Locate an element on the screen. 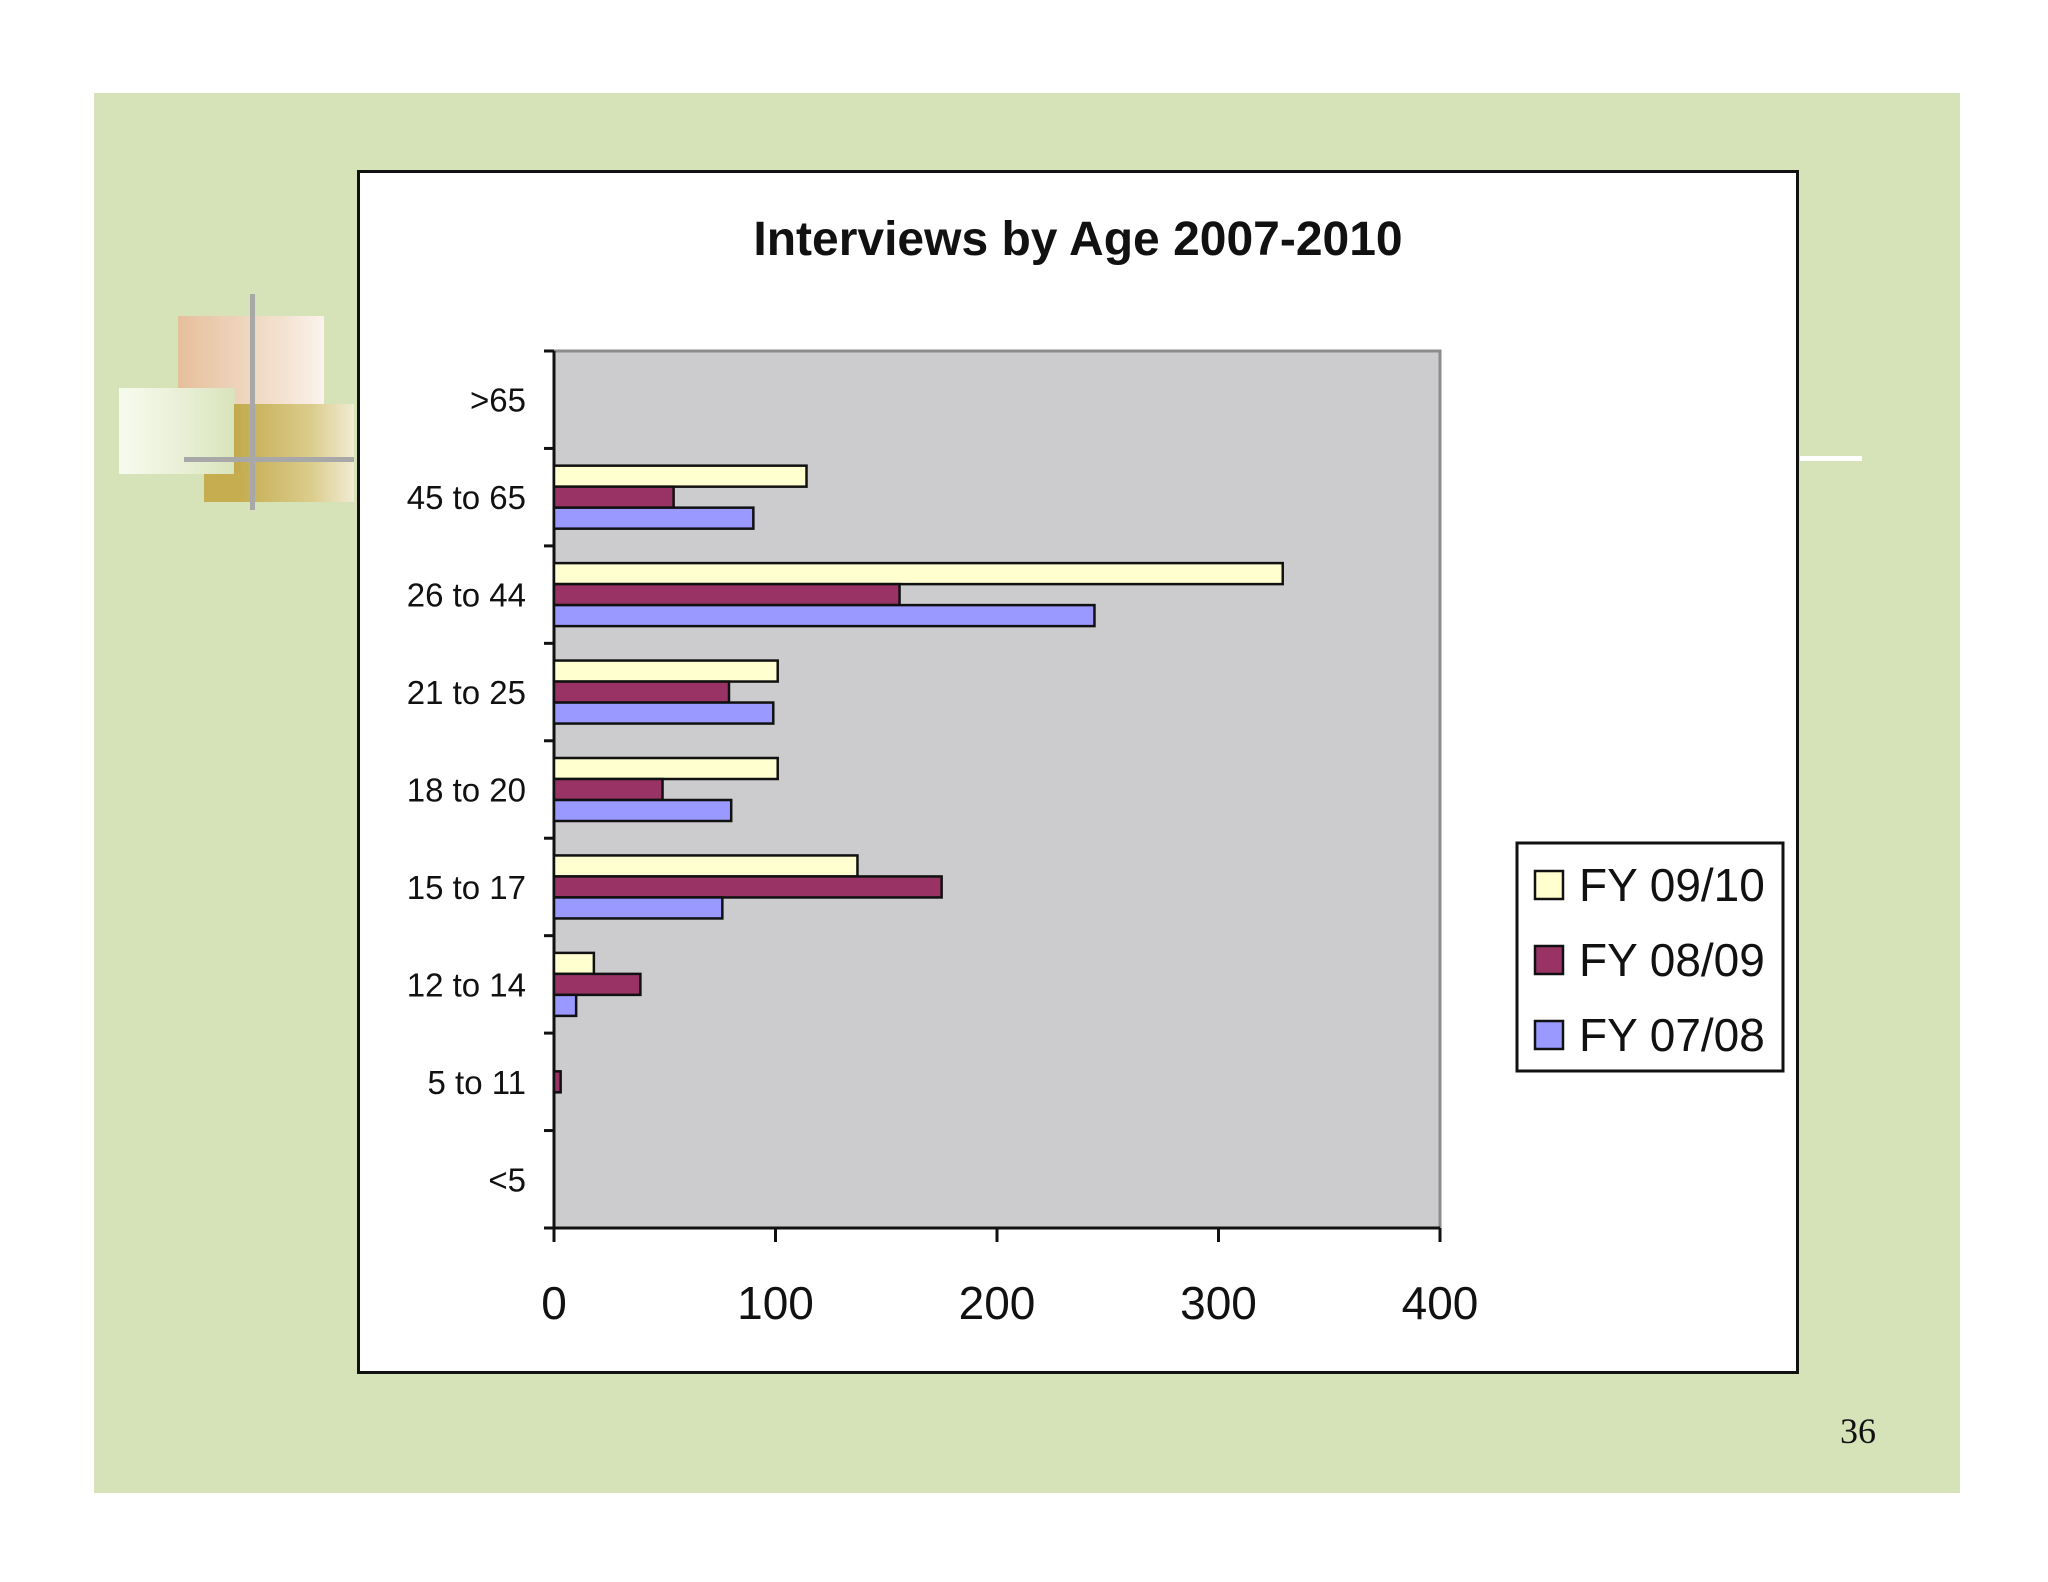  x-tick-label: 400 is located at coordinates (1440, 1303).